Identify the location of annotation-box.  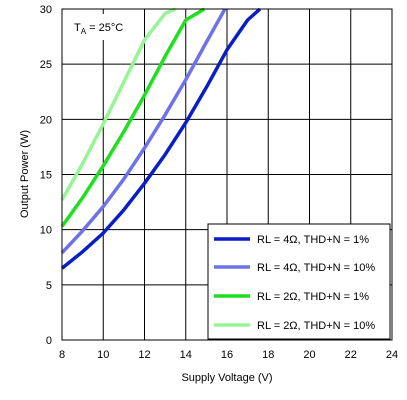
(98, 27).